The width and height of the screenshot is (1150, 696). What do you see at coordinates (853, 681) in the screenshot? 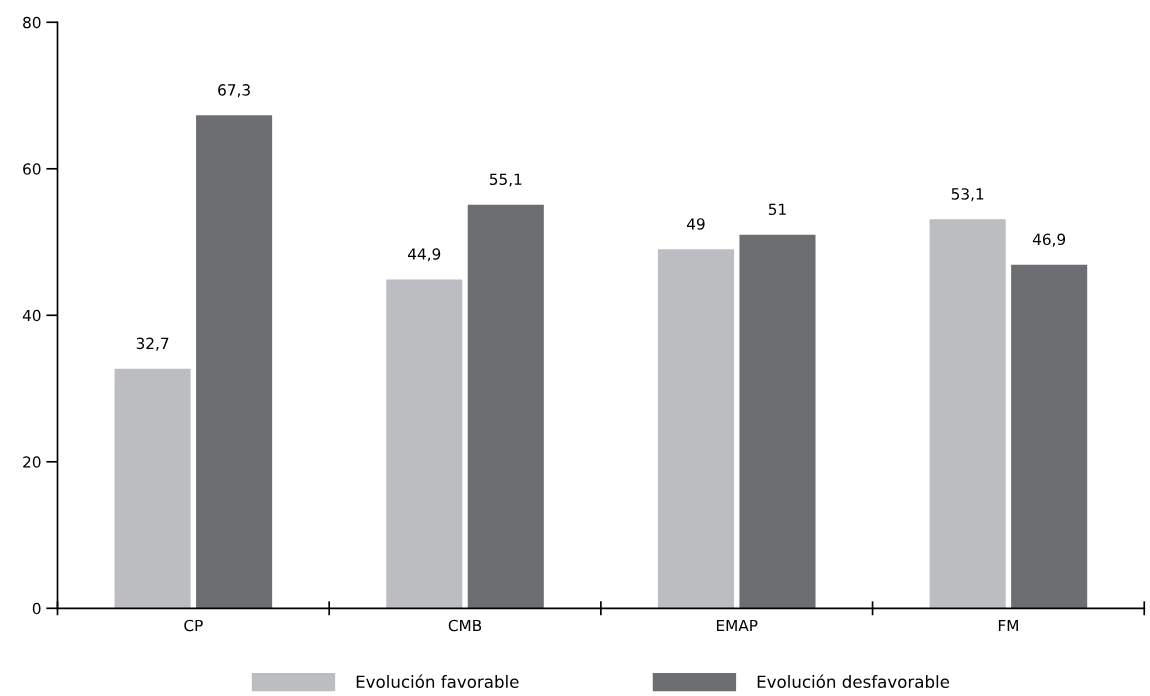
I see `legend-label: Evolución desfavorable` at bounding box center [853, 681].